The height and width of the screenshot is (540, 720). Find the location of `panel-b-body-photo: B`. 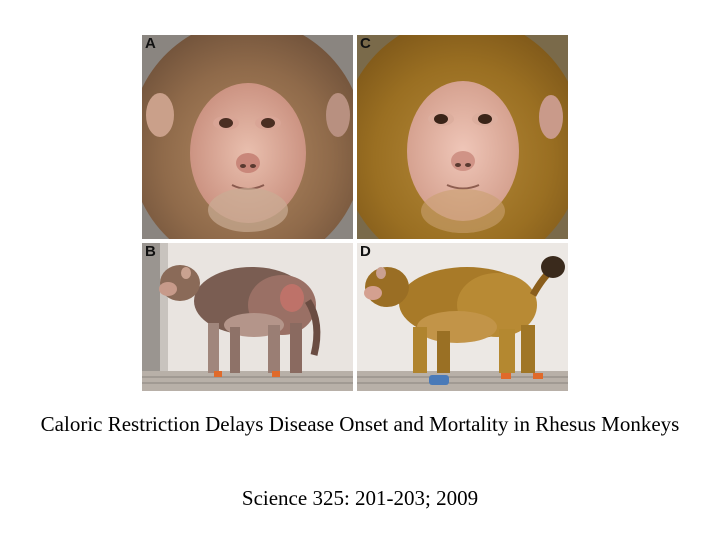

panel-b-body-photo: B is located at coordinates (247, 317).